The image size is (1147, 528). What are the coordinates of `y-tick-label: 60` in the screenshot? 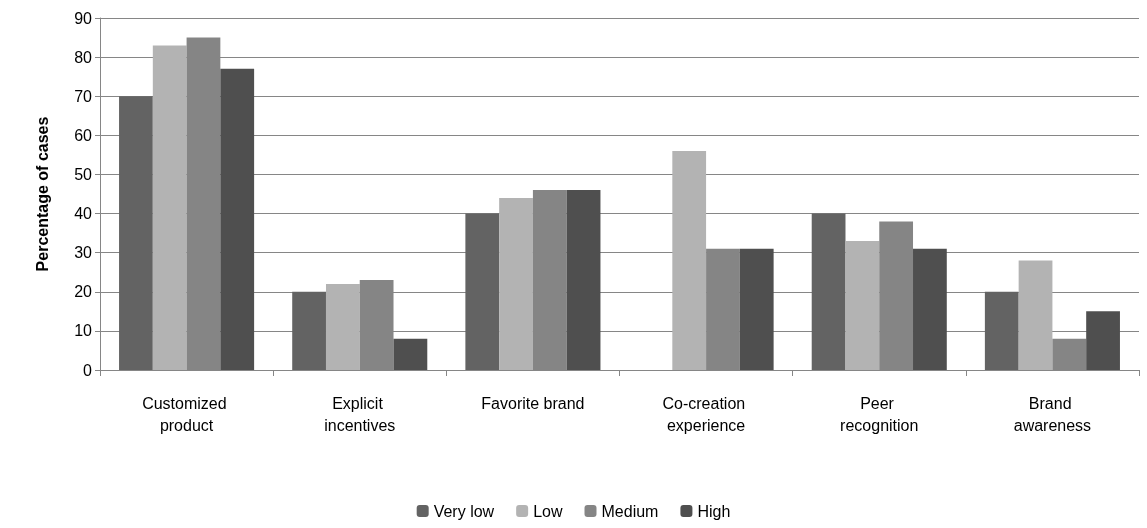 It's located at (83, 135).